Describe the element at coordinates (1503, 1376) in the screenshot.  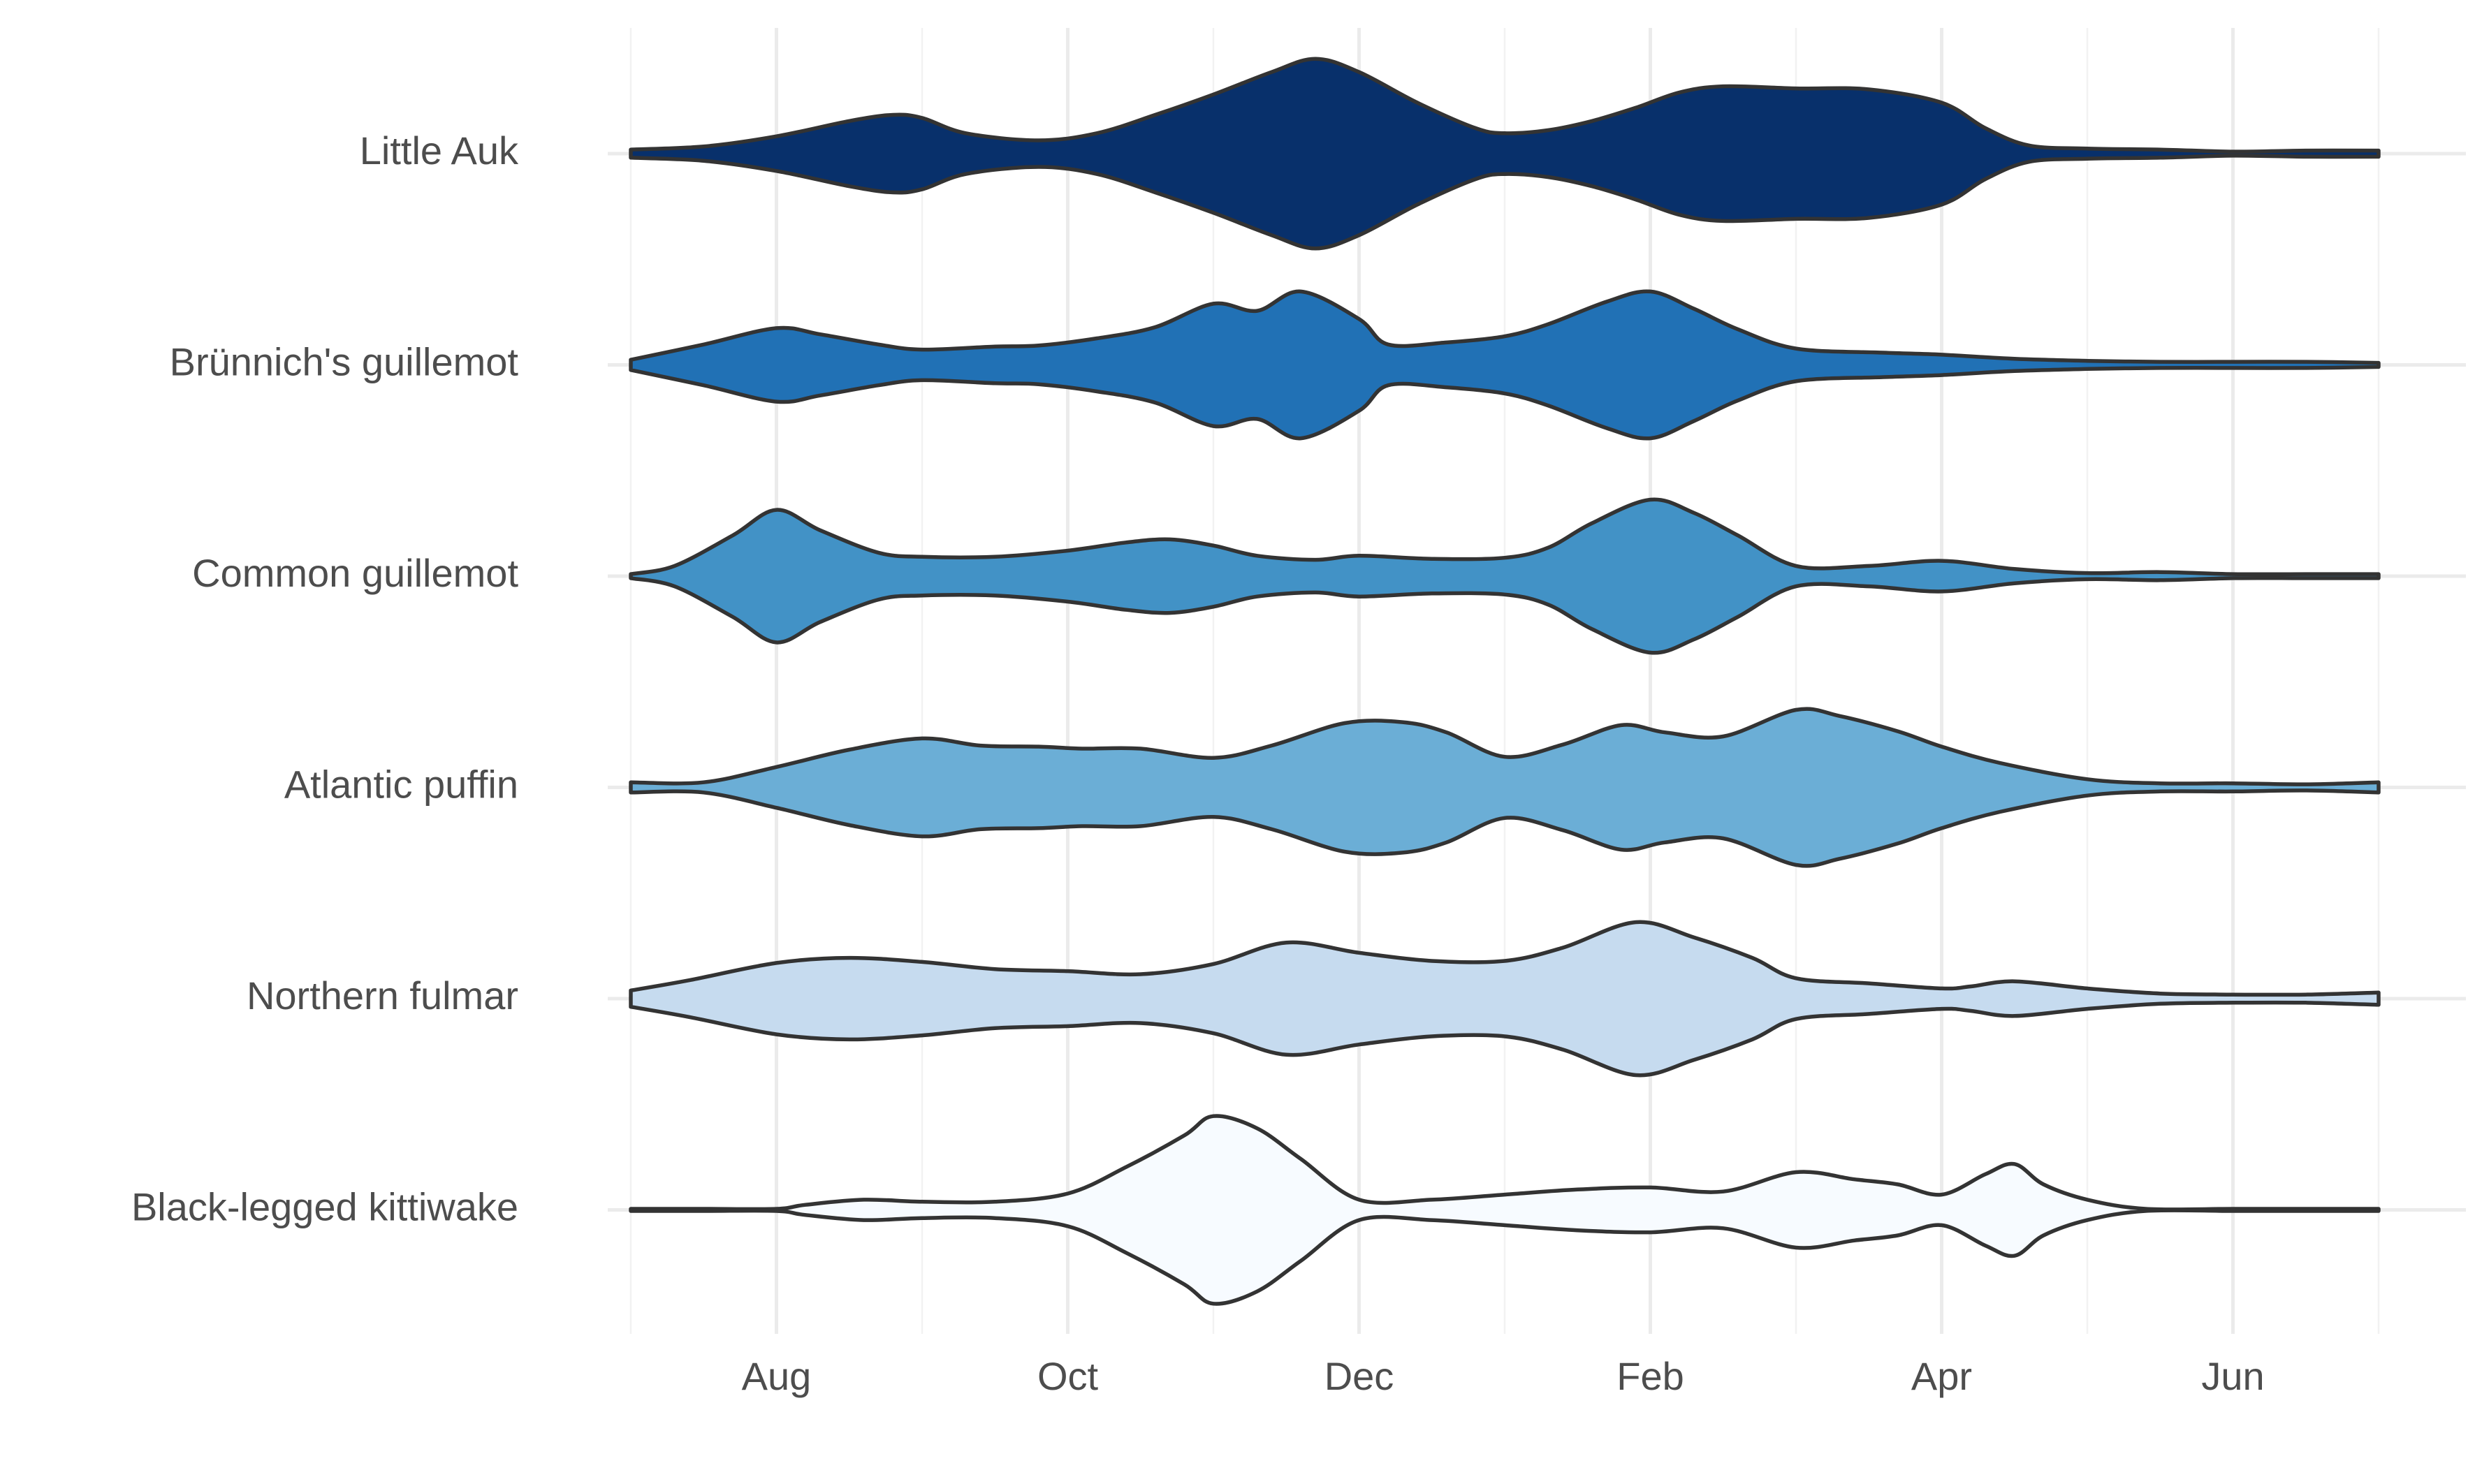
I see `x-axis-labels: Aug Oct Dec Feb Apr Jun` at that location.